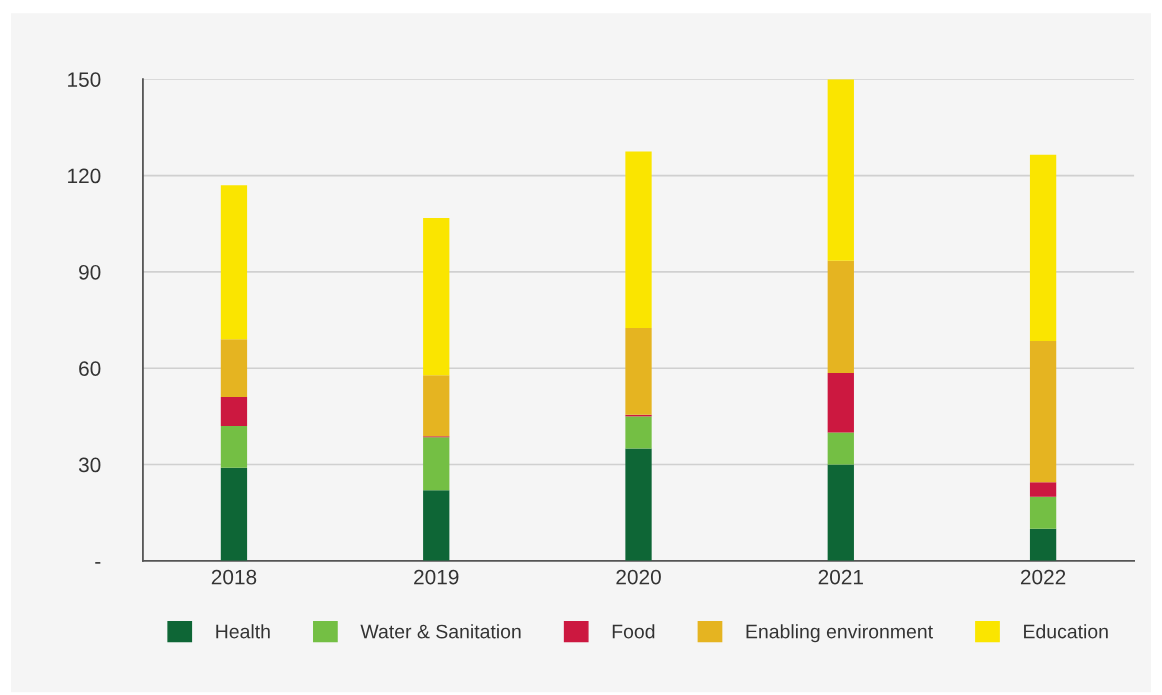  What do you see at coordinates (839, 633) in the screenshot?
I see `legend-label: Enabling environment` at bounding box center [839, 633].